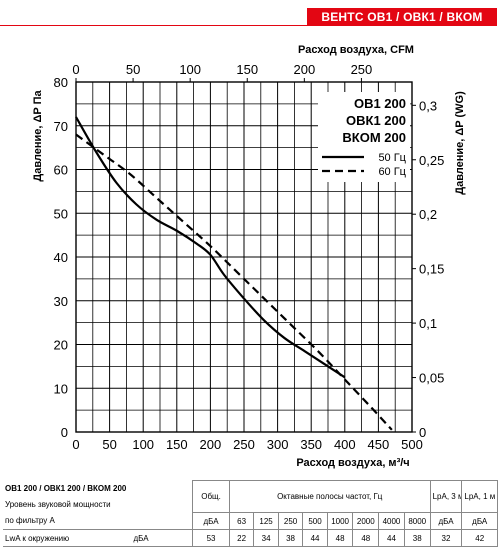 This screenshot has height=547, width=501. Describe the element at coordinates (340, 521) in the screenshot. I see `freq-cell: 1000` at that location.